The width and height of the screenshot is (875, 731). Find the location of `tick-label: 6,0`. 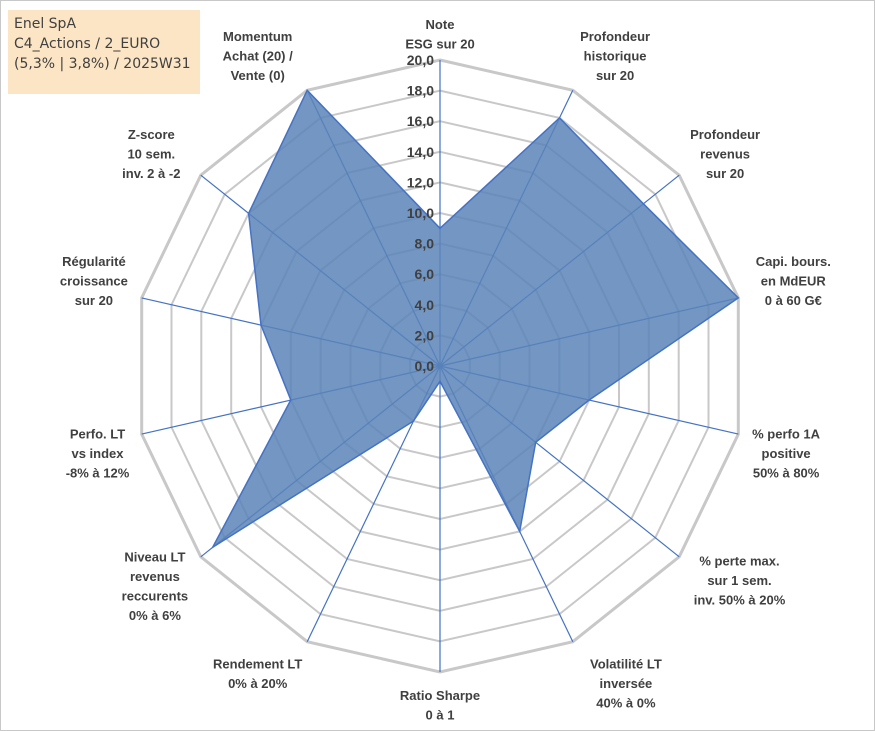

tick-label: 6,0 is located at coordinates (425, 274).